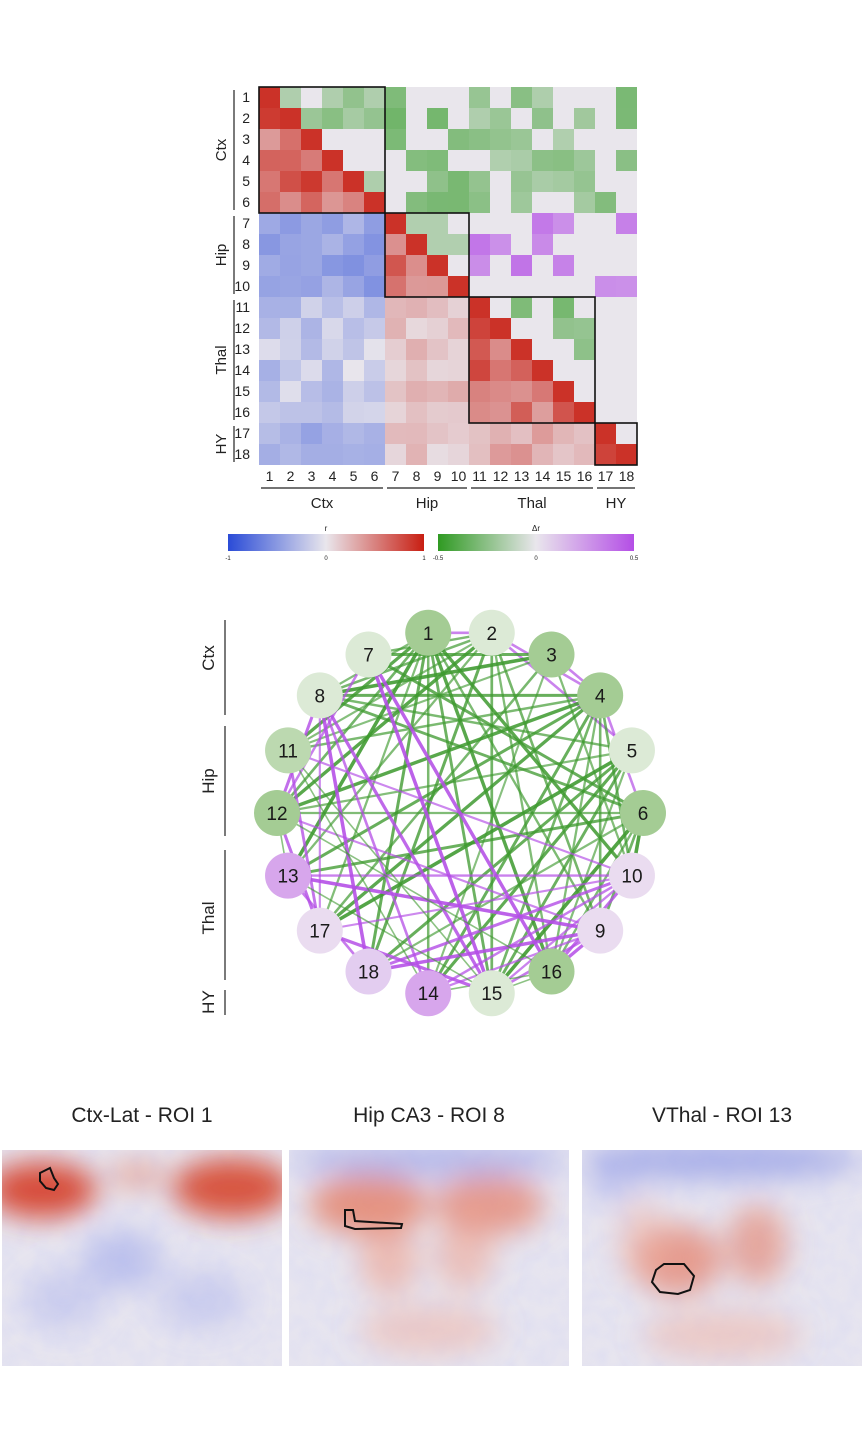 Image resolution: width=863 pixels, height=1440 pixels. What do you see at coordinates (242, 391) in the screenshot?
I see `row-label: 15` at bounding box center [242, 391].